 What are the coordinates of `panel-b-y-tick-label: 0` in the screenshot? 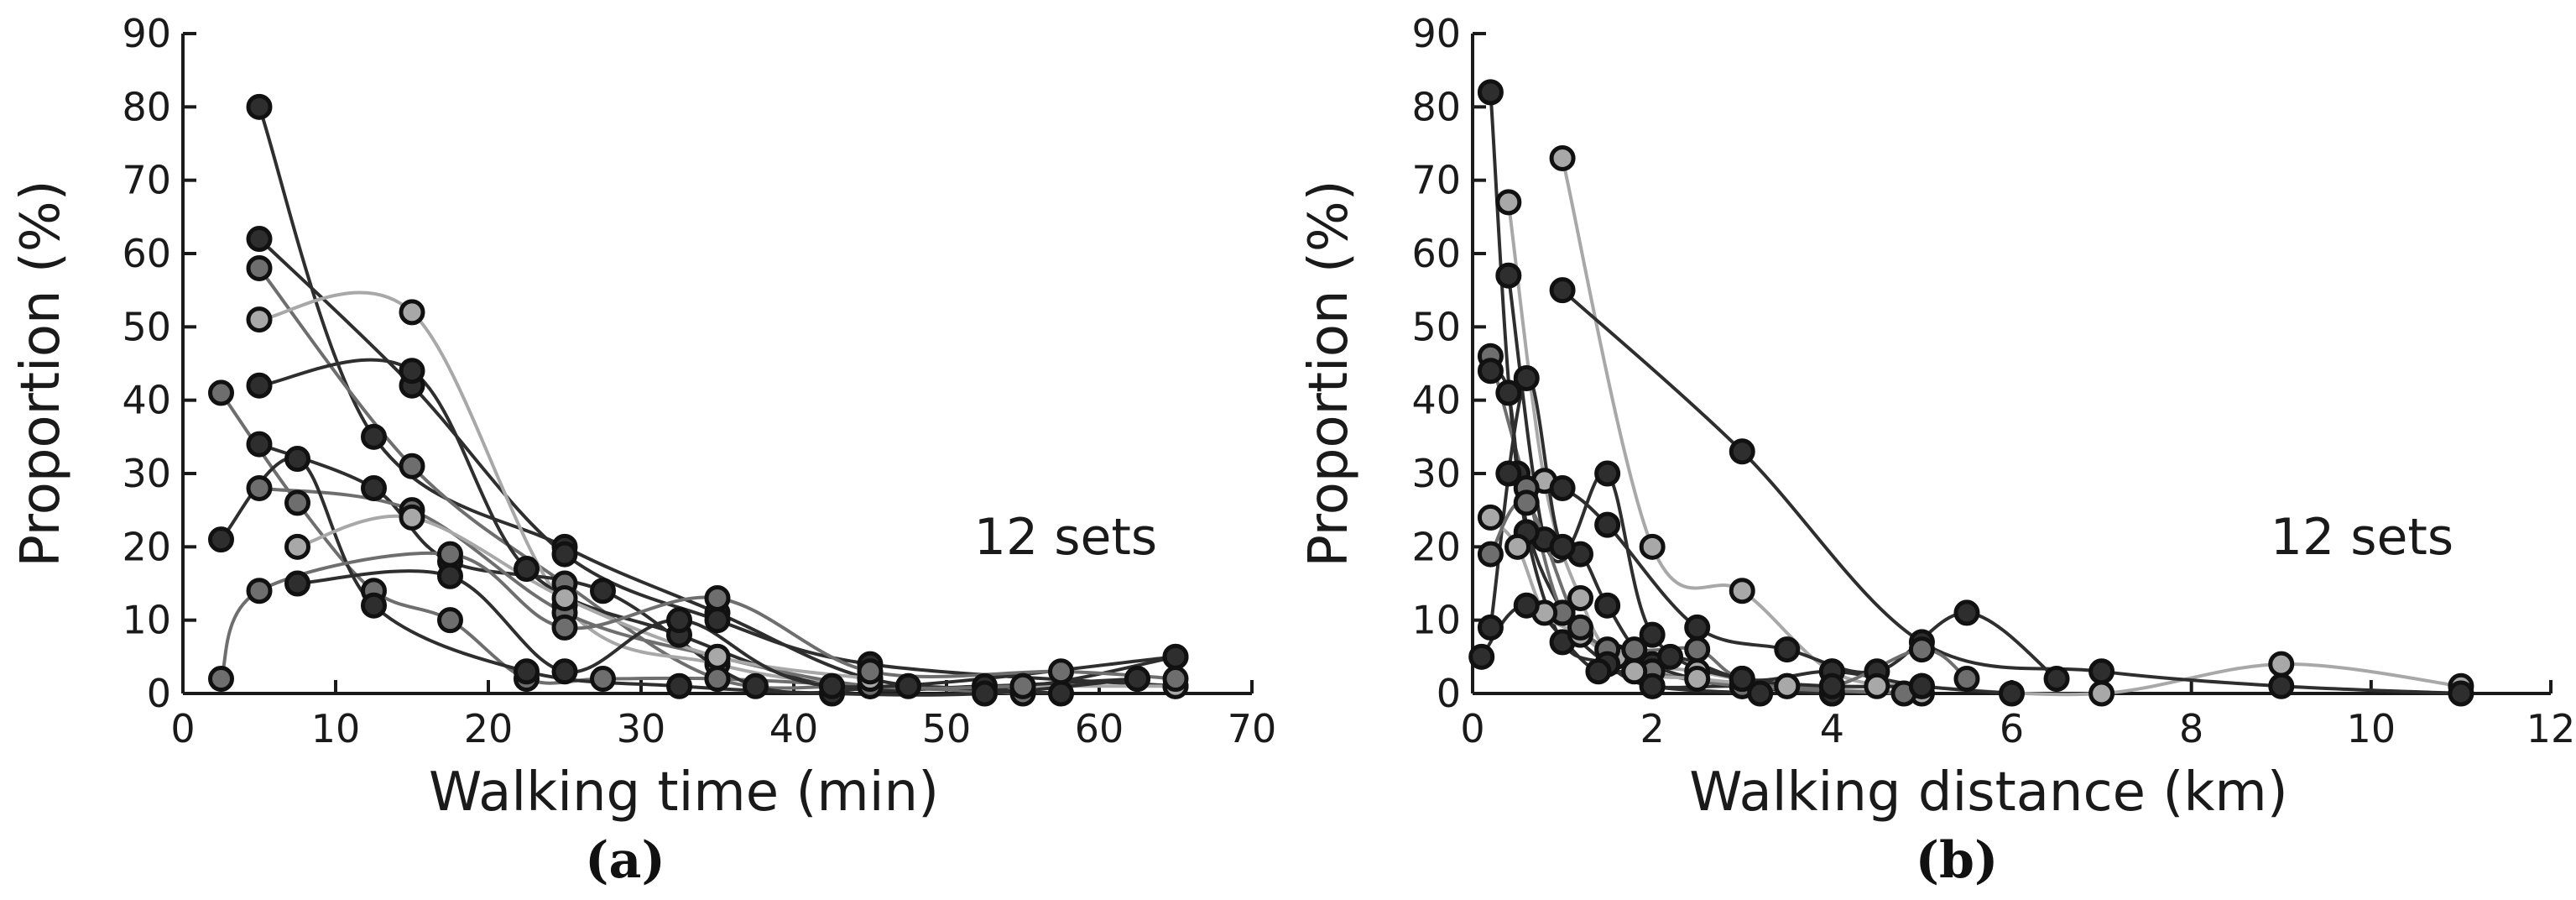 It's located at (1449, 693).